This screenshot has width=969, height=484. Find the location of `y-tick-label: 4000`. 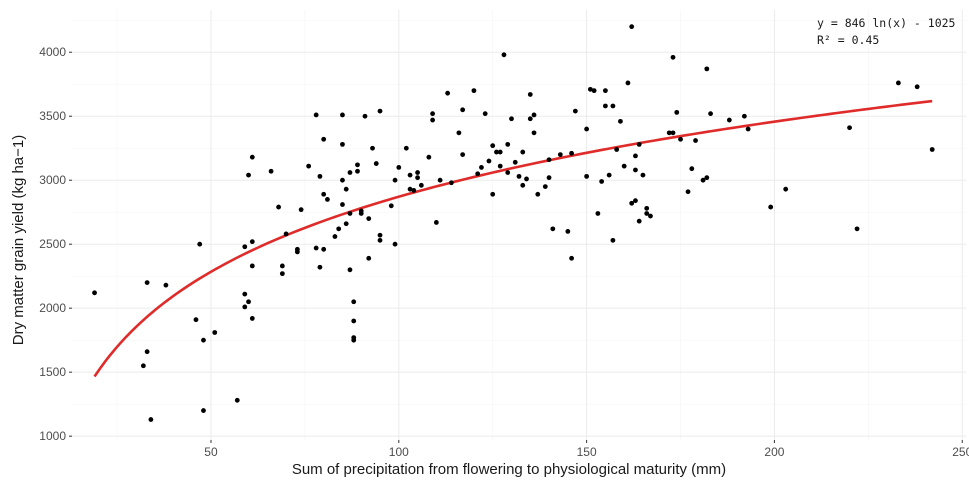

y-tick-label: 4000 is located at coordinates (52, 52).